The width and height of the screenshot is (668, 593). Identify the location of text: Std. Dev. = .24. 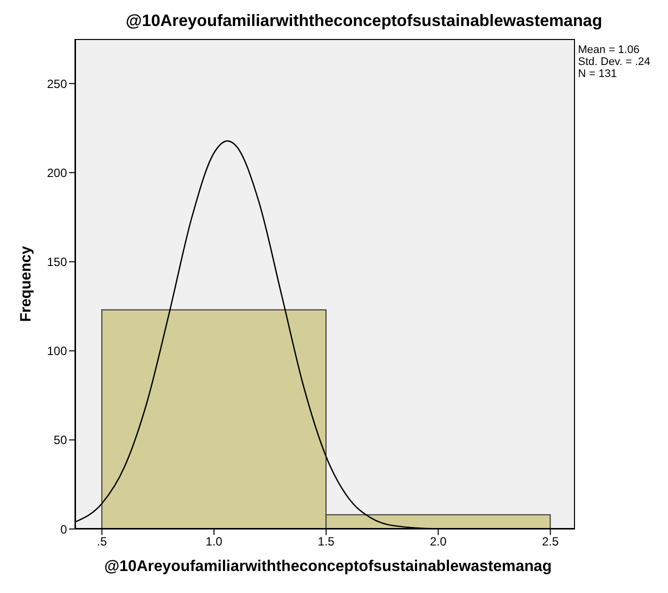
(614, 62).